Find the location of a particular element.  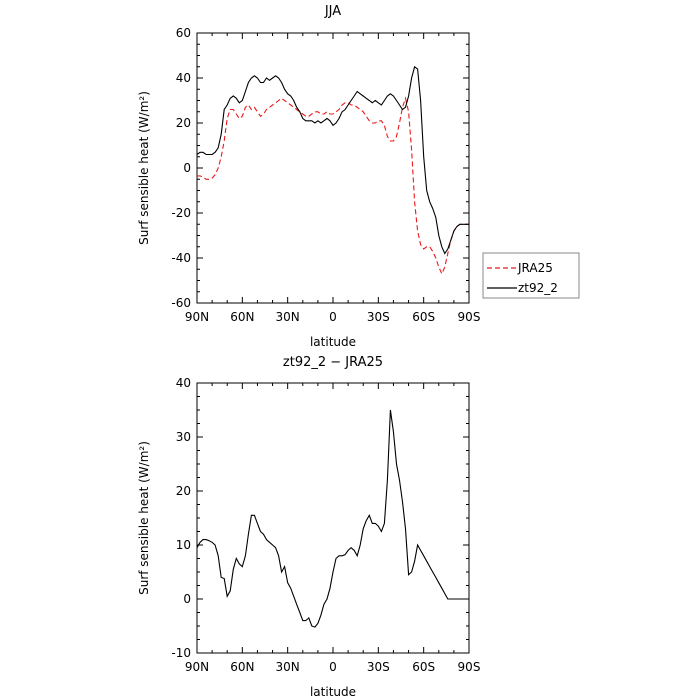

top-y-tick-label: 60 is located at coordinates (183, 33).